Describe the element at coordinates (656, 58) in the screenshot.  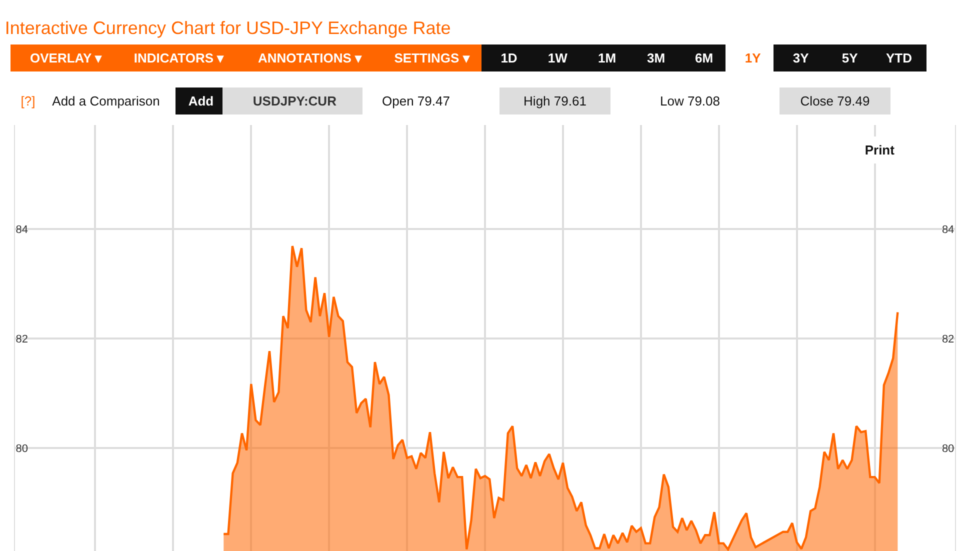
I see `text: 3M` at that location.